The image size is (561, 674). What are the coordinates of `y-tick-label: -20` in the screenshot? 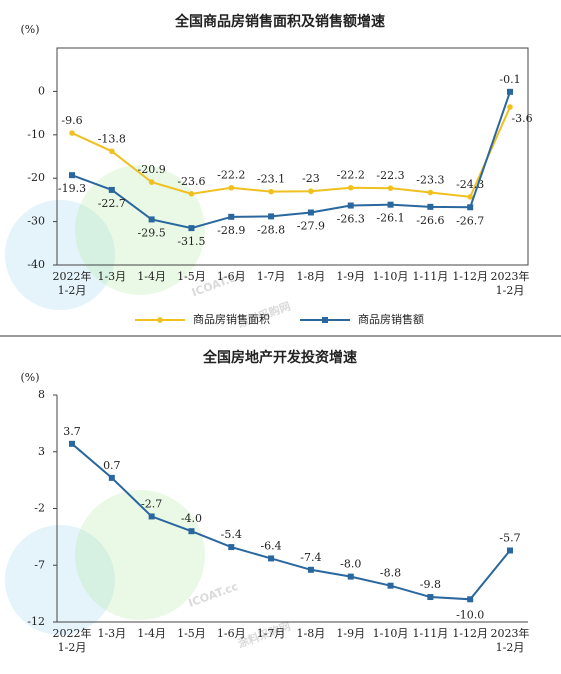 It's located at (36, 177).